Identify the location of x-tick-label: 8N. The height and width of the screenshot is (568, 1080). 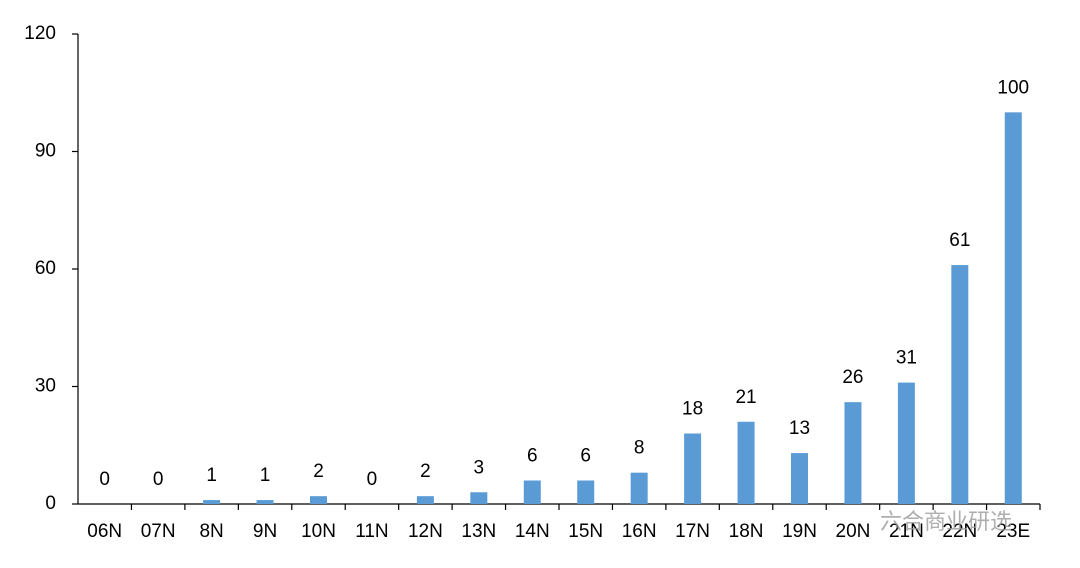
(211, 531).